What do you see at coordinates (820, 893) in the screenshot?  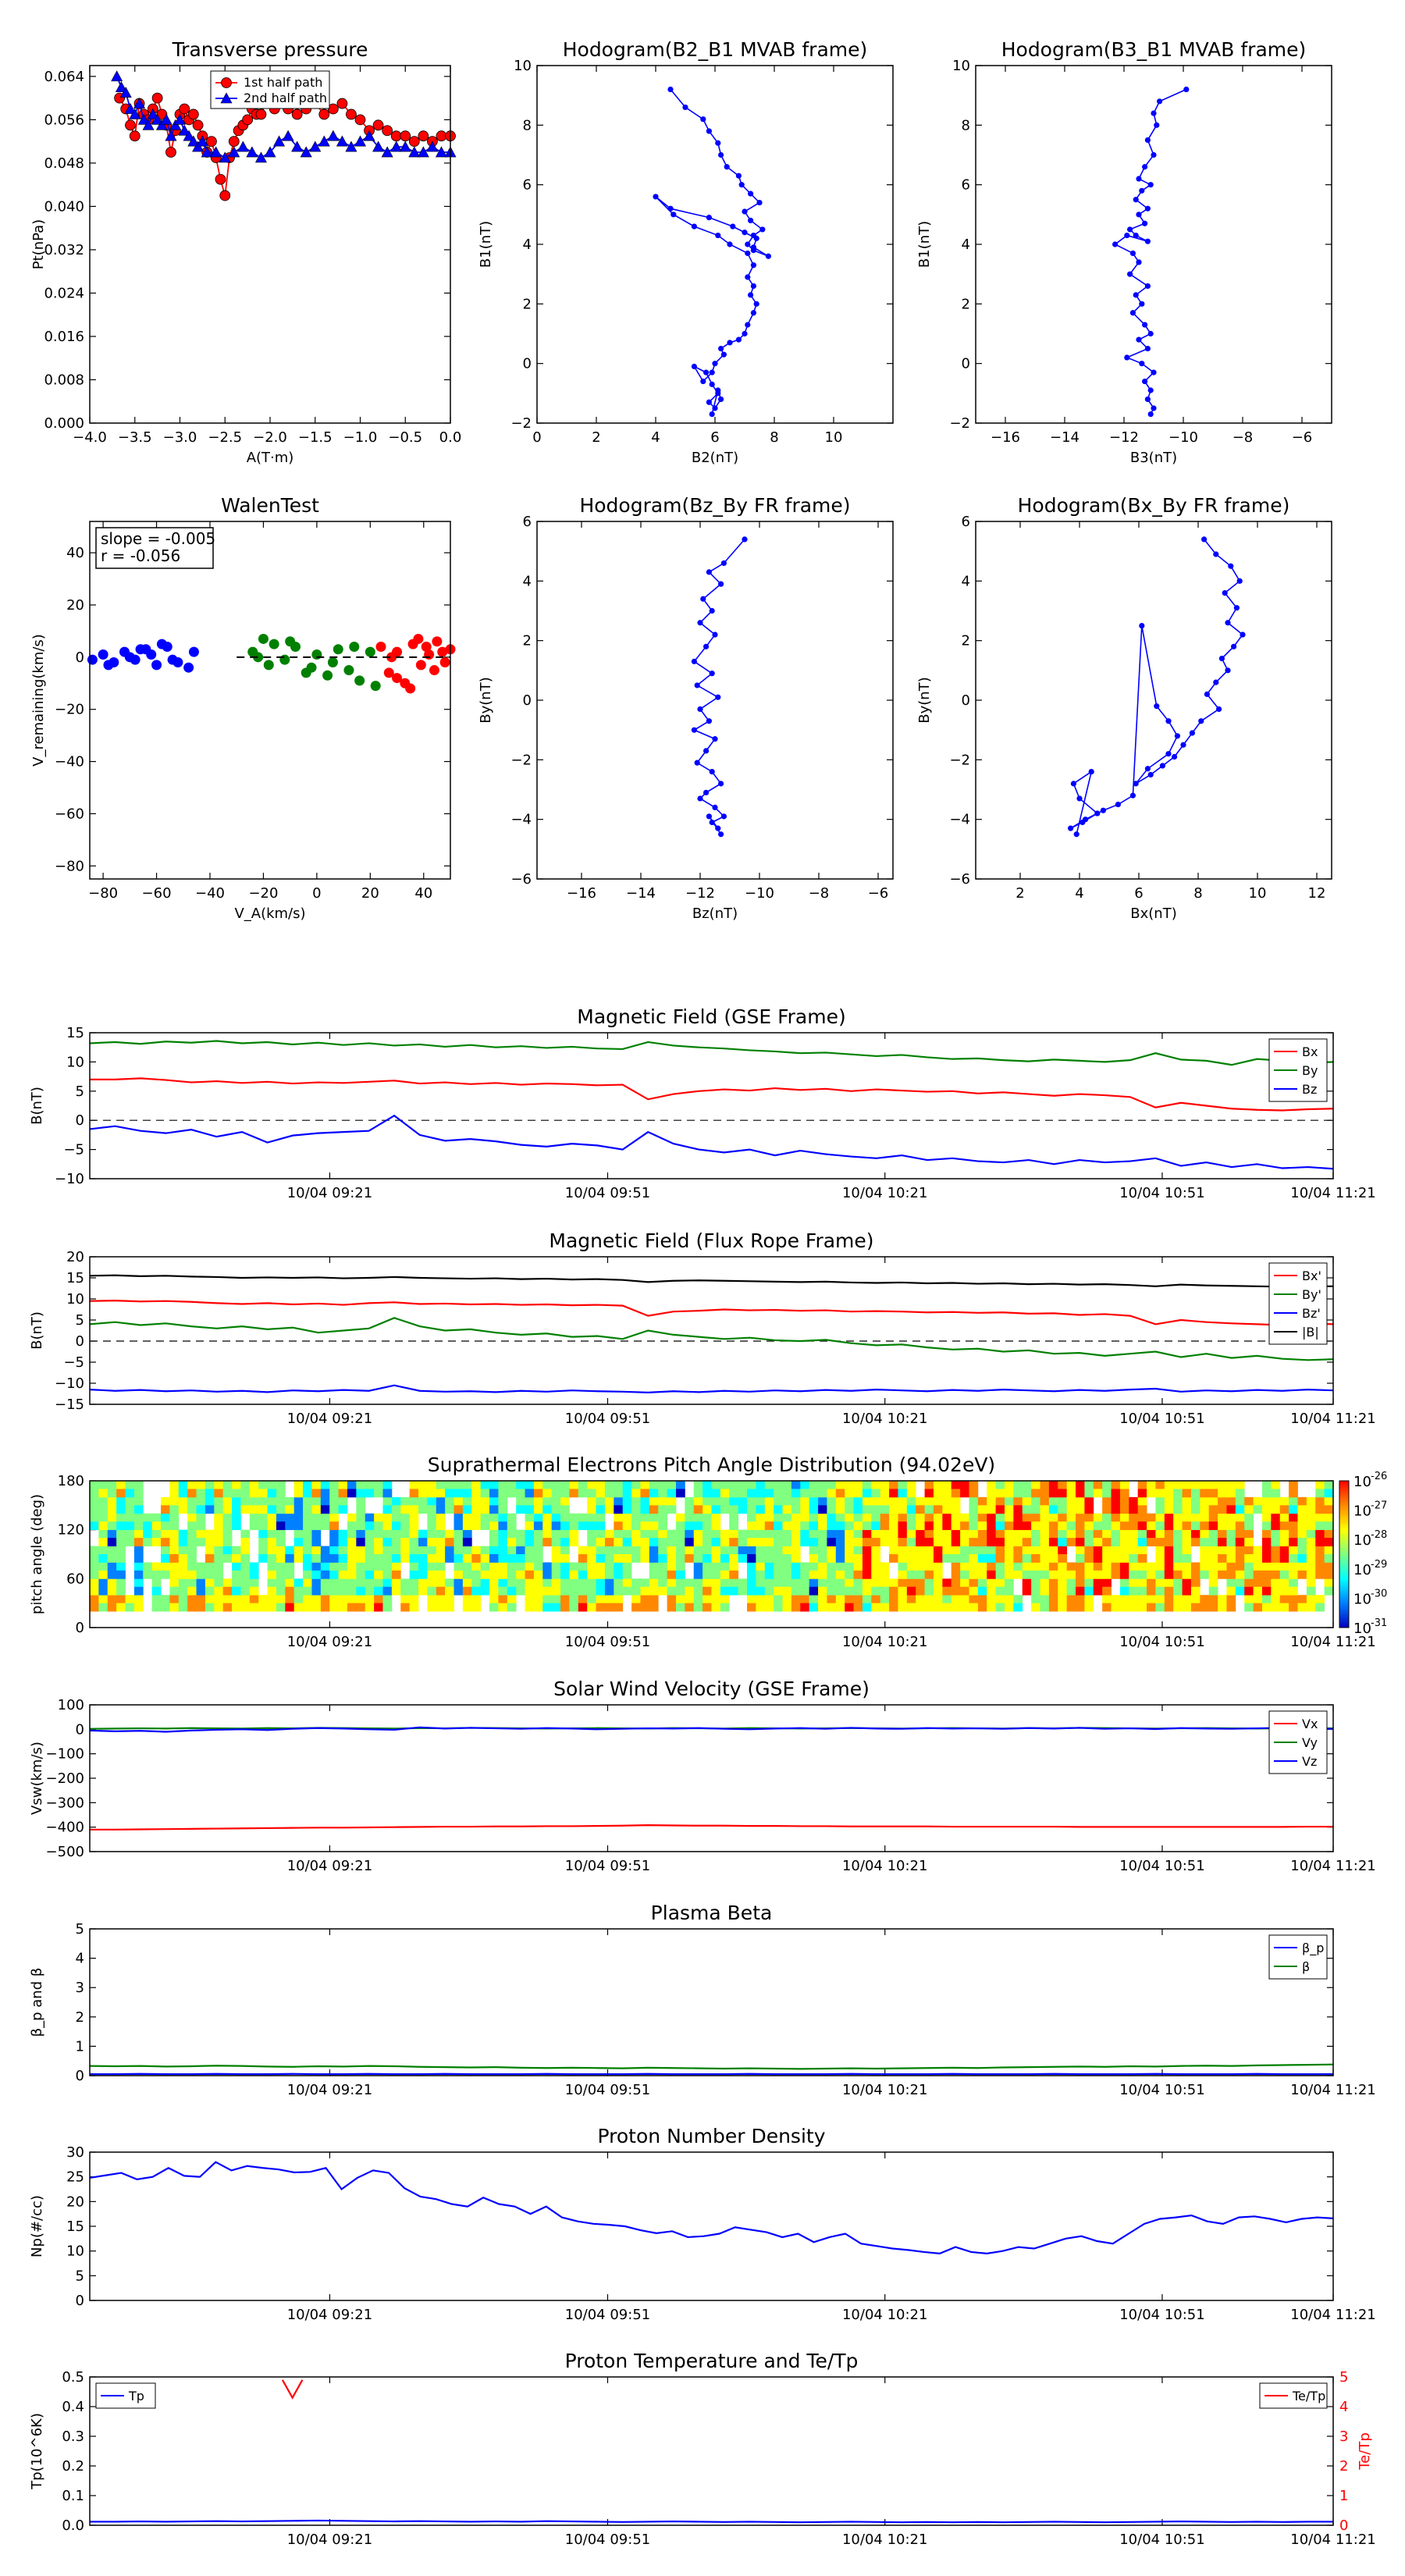 I see `x-tick-label: −8` at bounding box center [820, 893].